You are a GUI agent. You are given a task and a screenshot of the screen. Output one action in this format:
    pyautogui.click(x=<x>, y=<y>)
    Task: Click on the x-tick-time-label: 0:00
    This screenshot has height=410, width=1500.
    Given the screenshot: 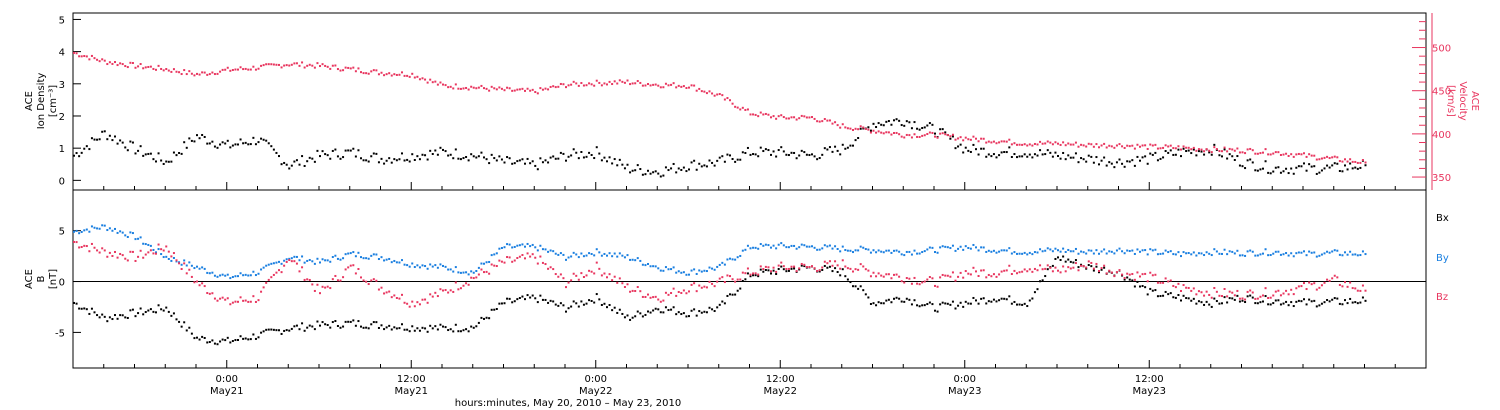 What is the action you would take?
    pyautogui.click(x=965, y=379)
    